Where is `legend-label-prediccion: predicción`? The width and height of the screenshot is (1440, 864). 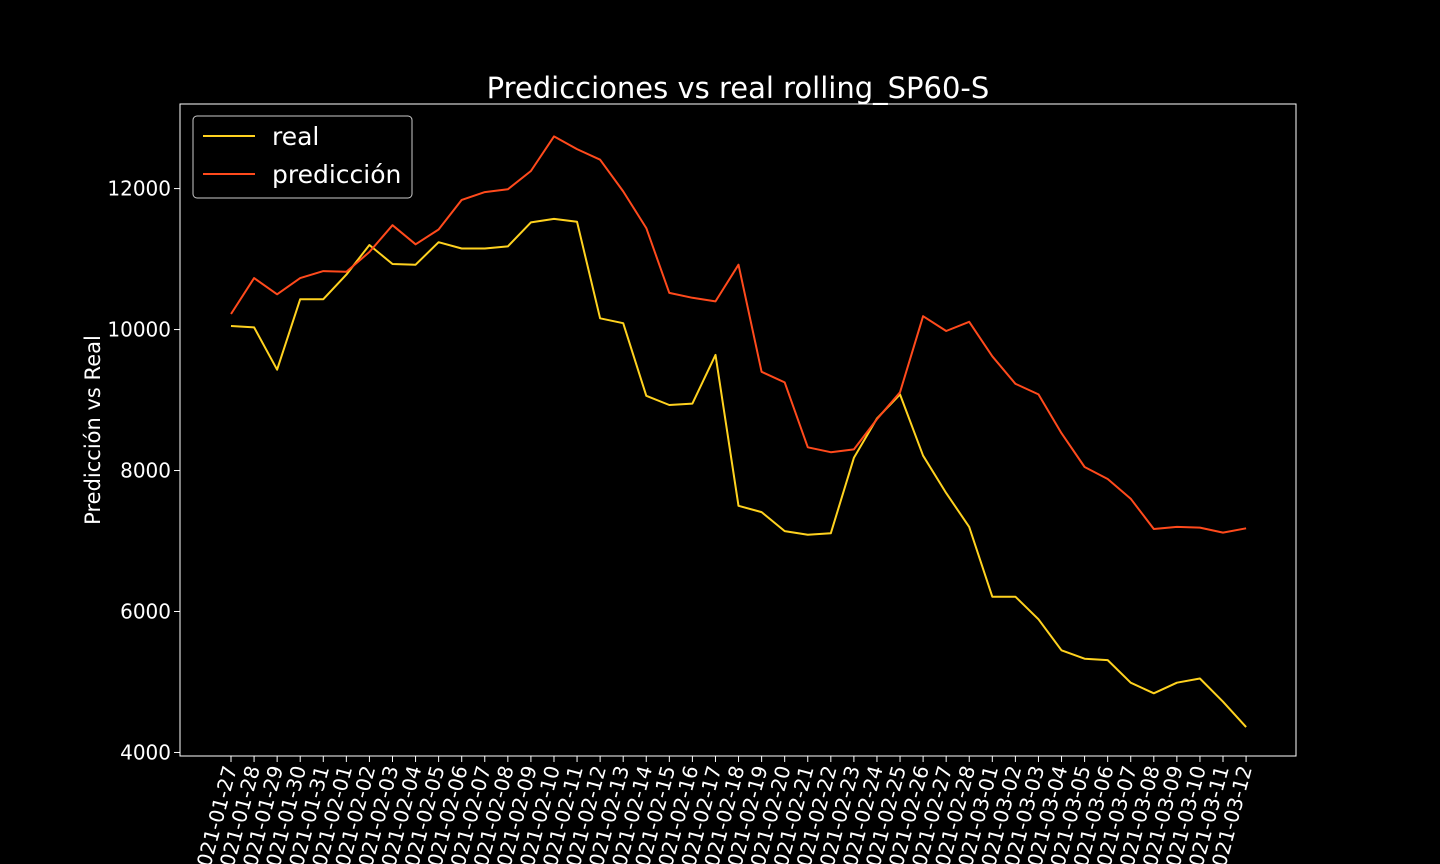 legend-label-prediccion: predicción is located at coordinates (336, 174).